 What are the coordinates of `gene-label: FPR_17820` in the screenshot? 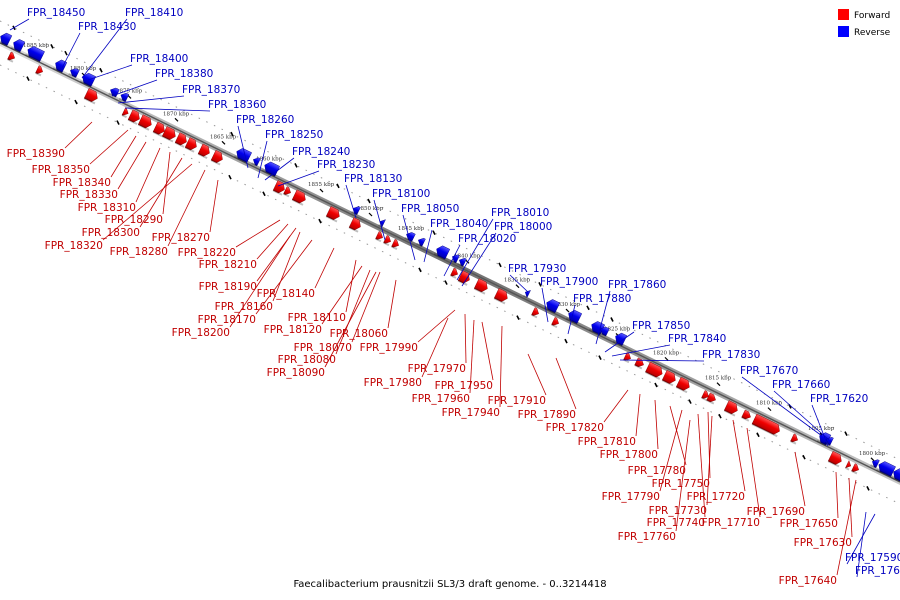 It's located at (575, 428).